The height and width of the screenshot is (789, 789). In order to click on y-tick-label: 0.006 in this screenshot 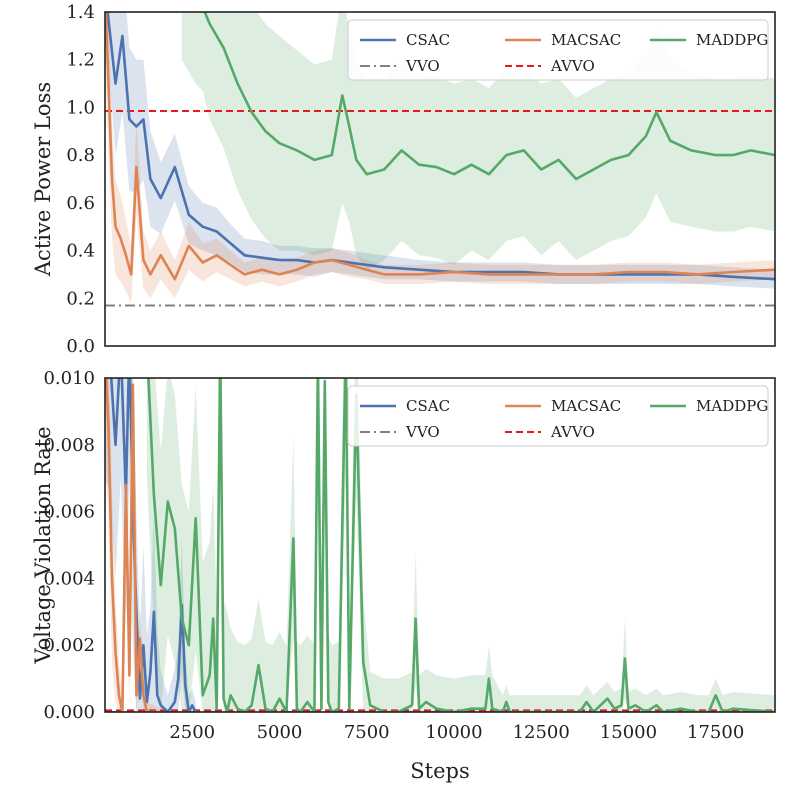, I will do `click(69, 512)`.